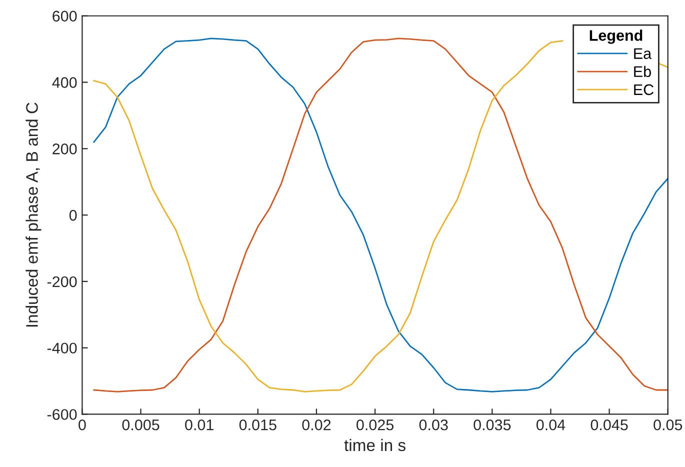 Image resolution: width=685 pixels, height=467 pixels. What do you see at coordinates (141, 424) in the screenshot?
I see `x-tick-label: 0.005` at bounding box center [141, 424].